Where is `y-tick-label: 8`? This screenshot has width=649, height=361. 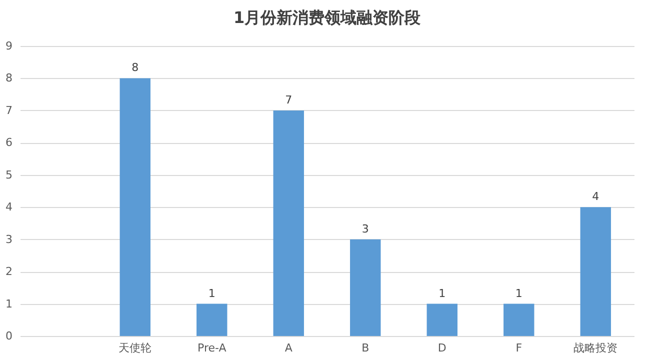 y-tick-label: 8 is located at coordinates (9, 78).